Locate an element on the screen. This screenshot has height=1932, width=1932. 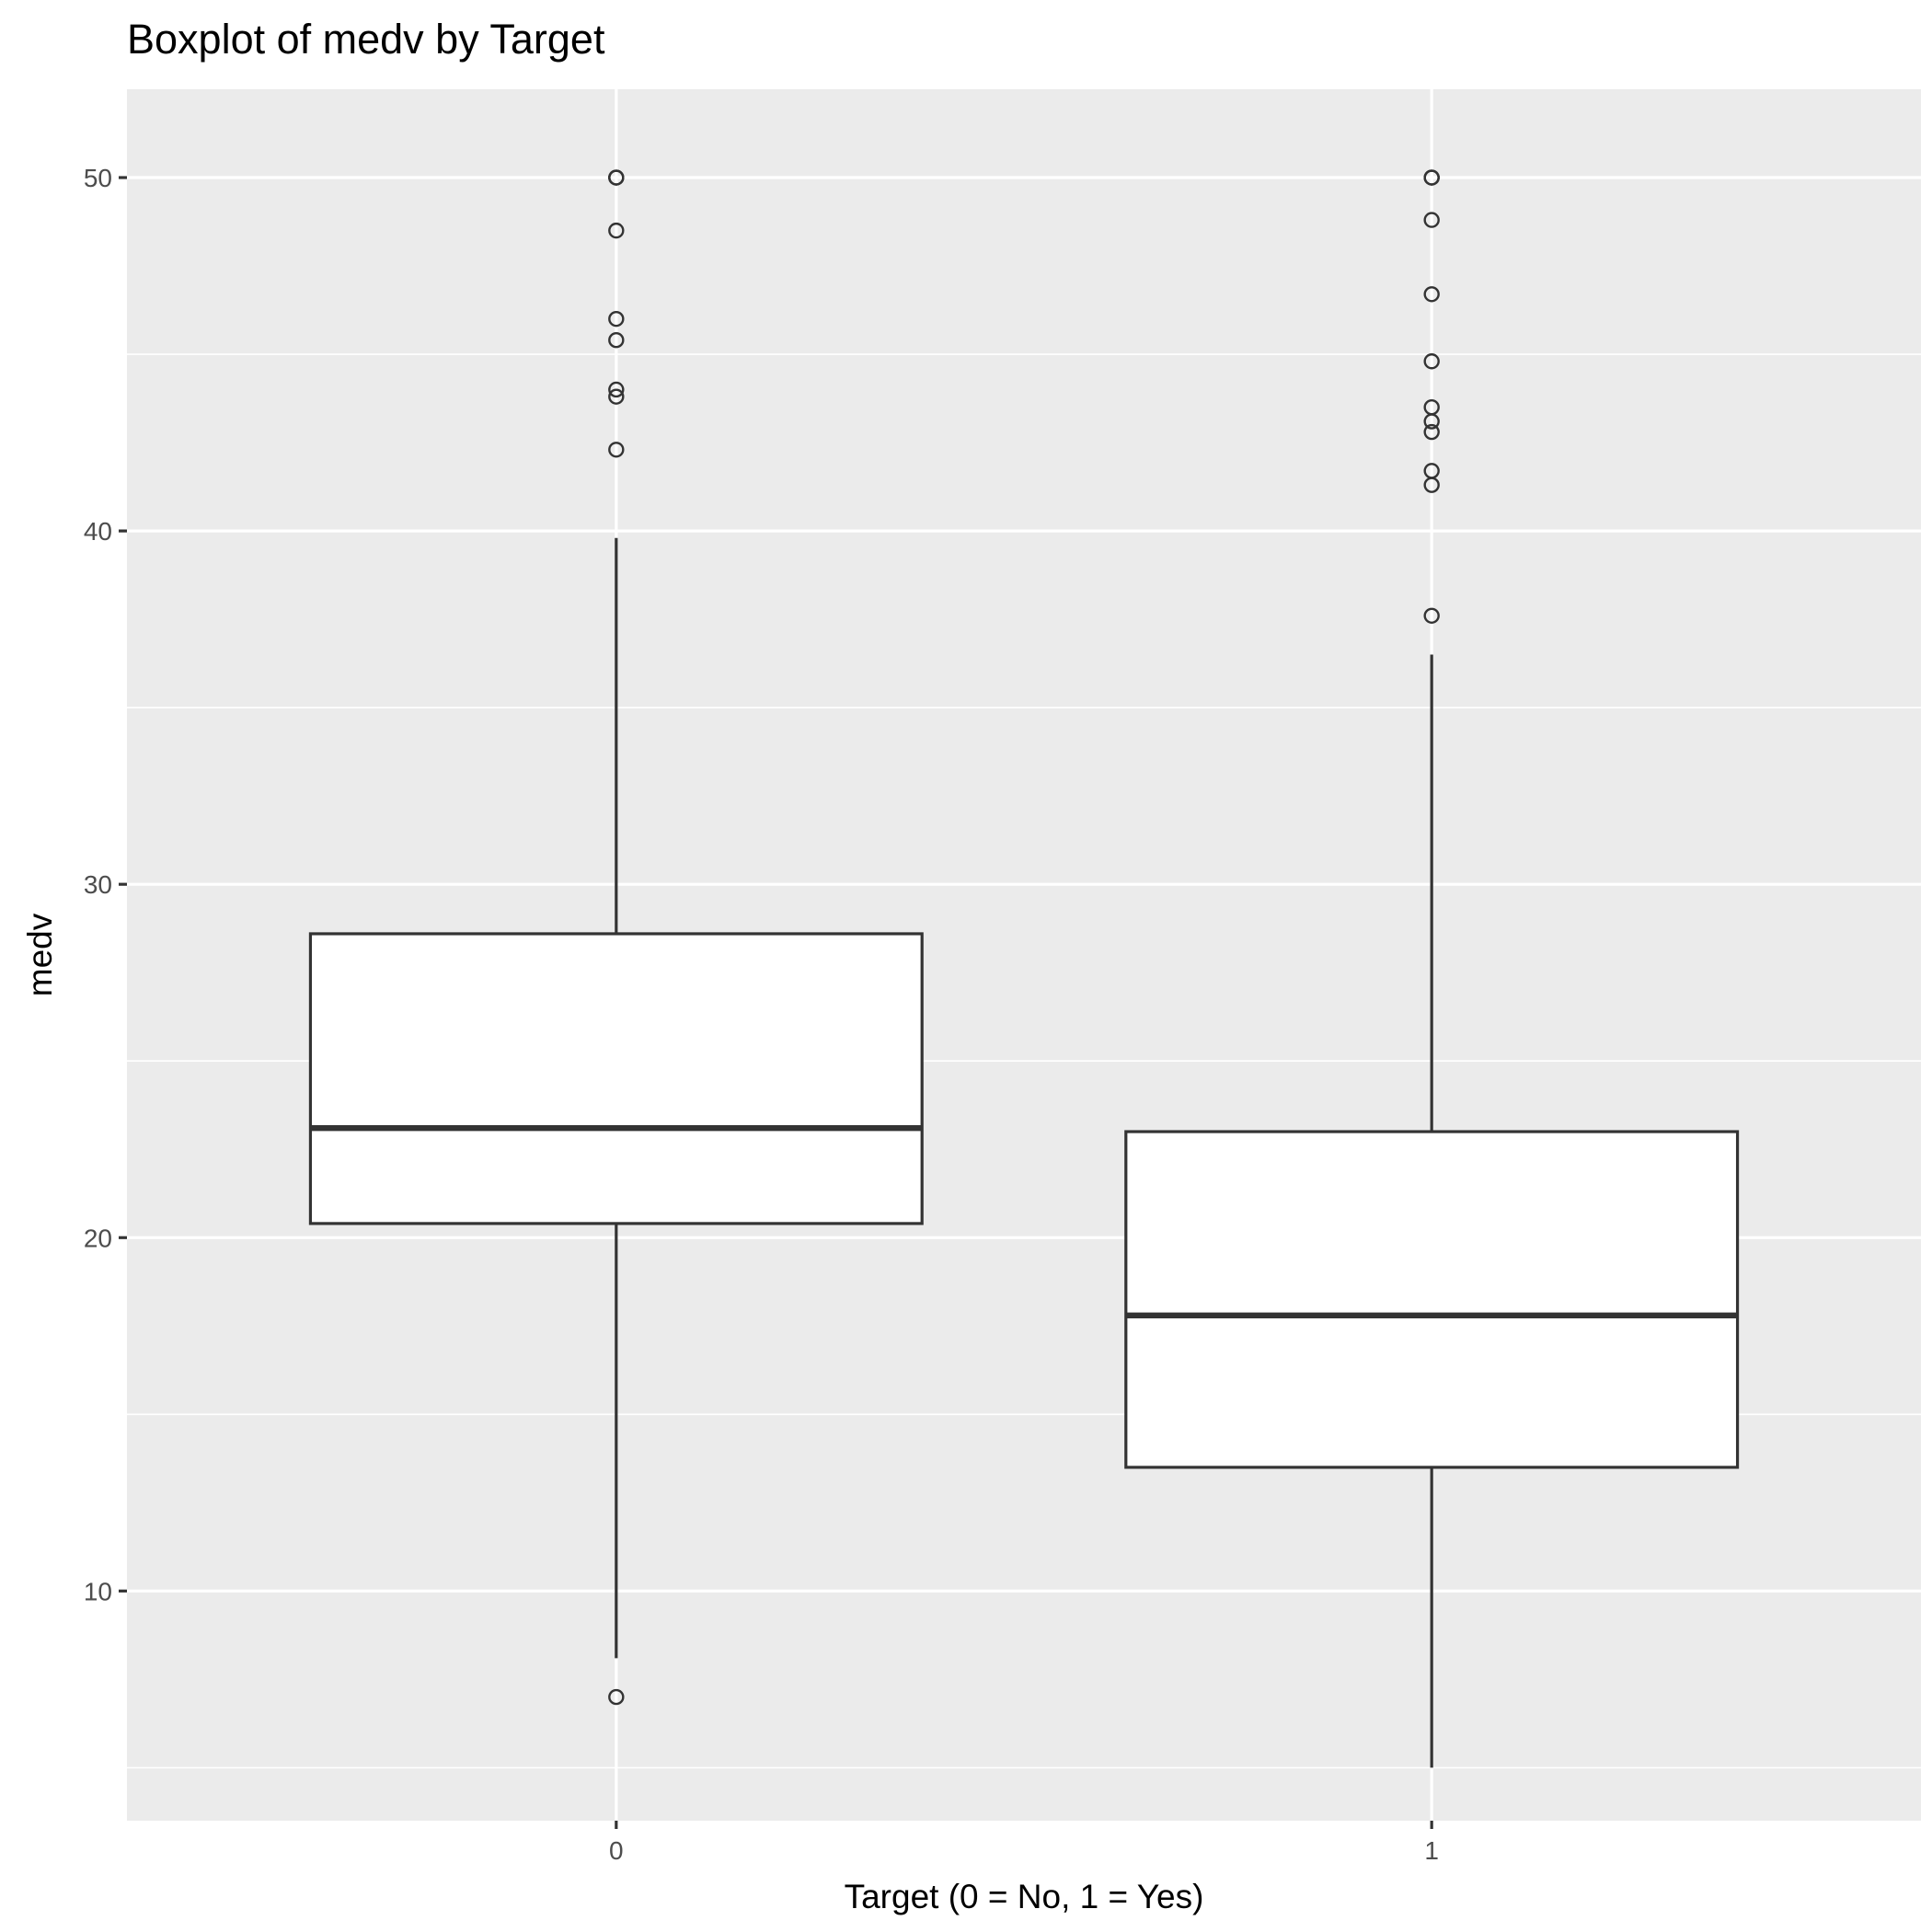
y-axis: 10 20 30 40 50 is located at coordinates (105, 884).